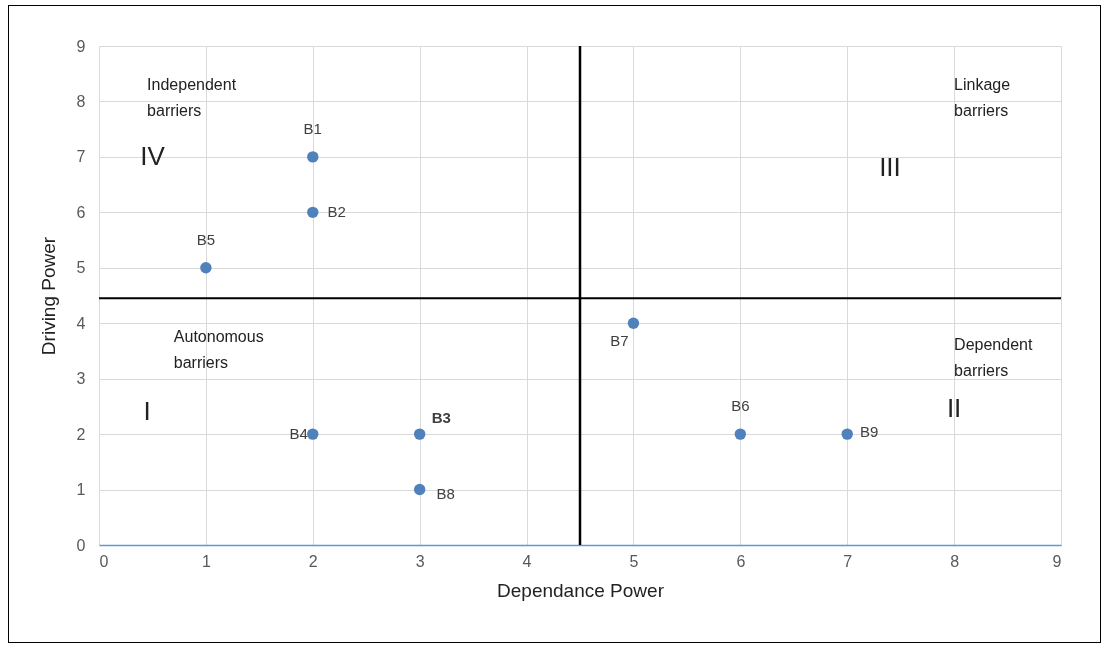  I want to click on x-tick-label: 6, so click(741, 561).